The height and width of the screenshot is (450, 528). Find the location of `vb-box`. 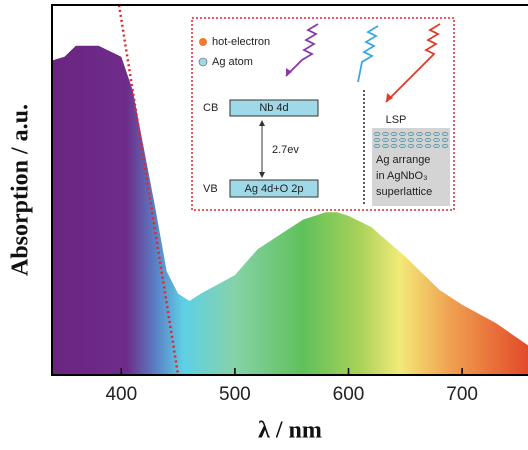

vb-box is located at coordinates (274, 188).